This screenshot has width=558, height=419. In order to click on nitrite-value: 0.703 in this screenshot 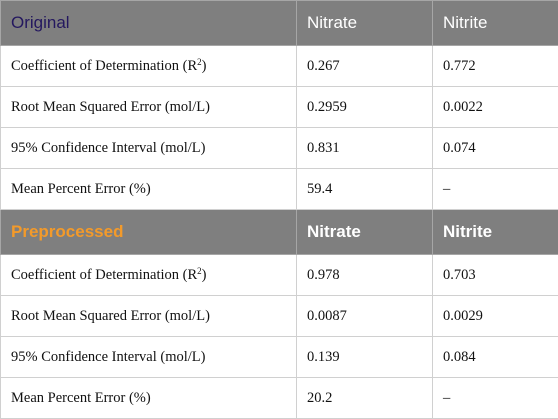, I will do `click(495, 275)`.